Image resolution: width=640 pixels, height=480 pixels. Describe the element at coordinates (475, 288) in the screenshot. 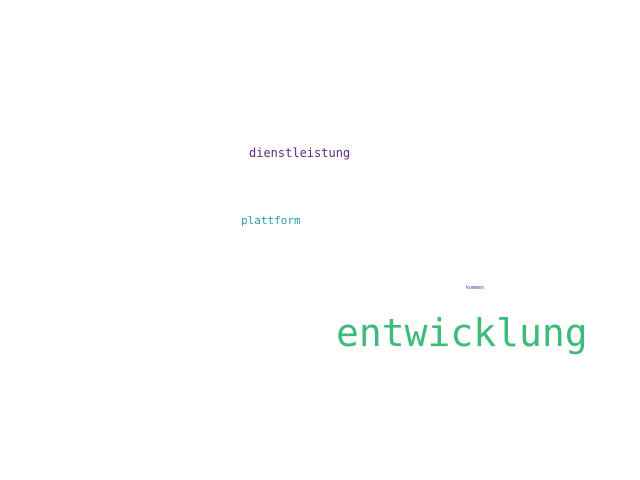

I see `word-kommen: kommen` at that location.